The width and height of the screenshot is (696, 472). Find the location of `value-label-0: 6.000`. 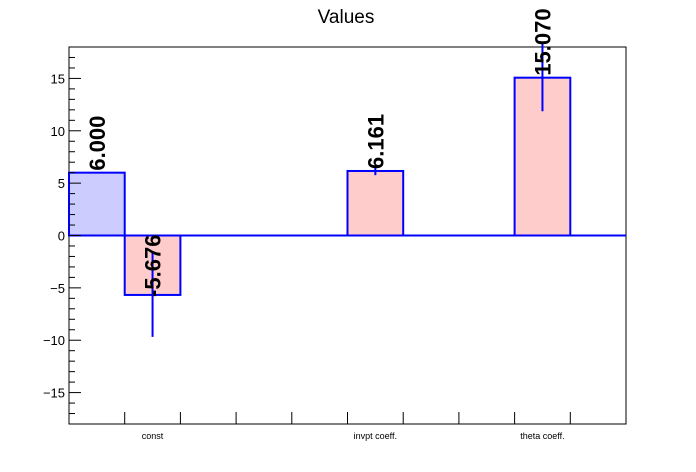

value-label-0: 6.000 is located at coordinates (97, 143).